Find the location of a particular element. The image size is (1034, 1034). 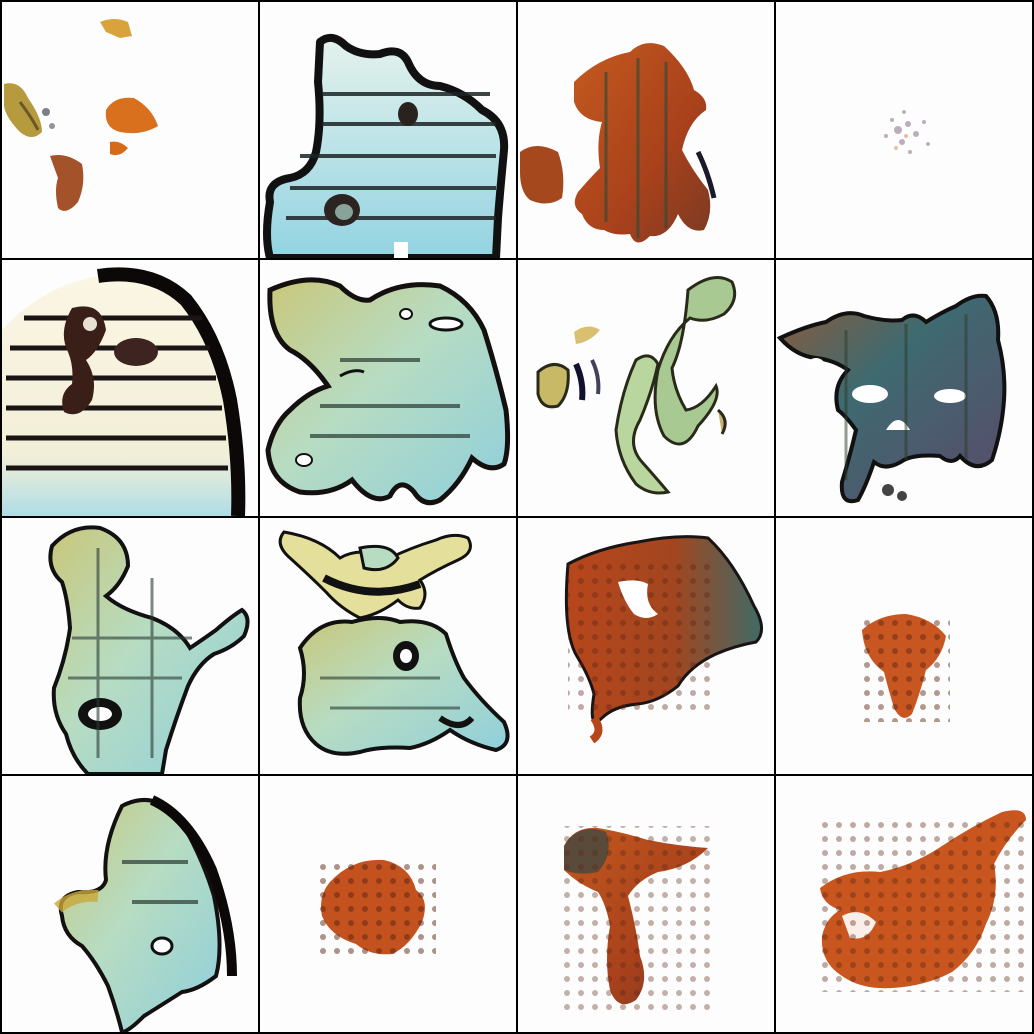

tile-r1c4 is located at coordinates (904, 130).